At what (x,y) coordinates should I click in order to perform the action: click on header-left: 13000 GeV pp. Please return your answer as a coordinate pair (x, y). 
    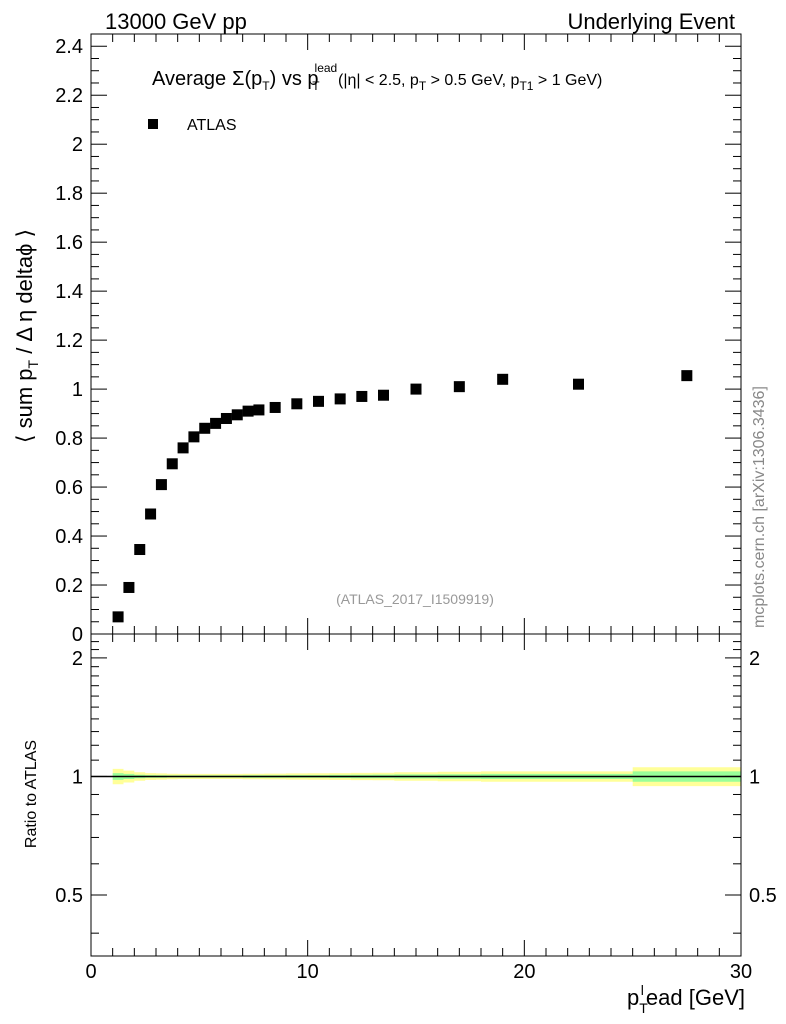
    Looking at the image, I should click on (176, 21).